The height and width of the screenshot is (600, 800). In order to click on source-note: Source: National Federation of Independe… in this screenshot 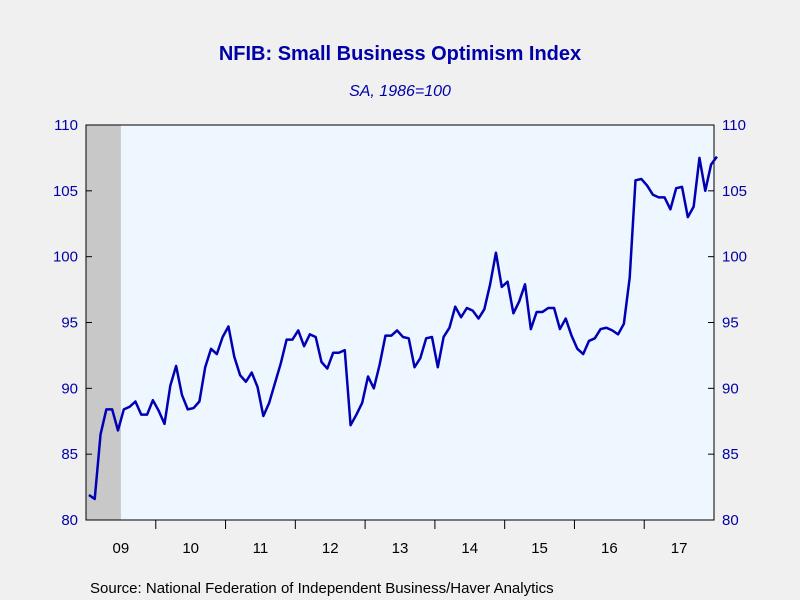, I will do `click(322, 588)`.